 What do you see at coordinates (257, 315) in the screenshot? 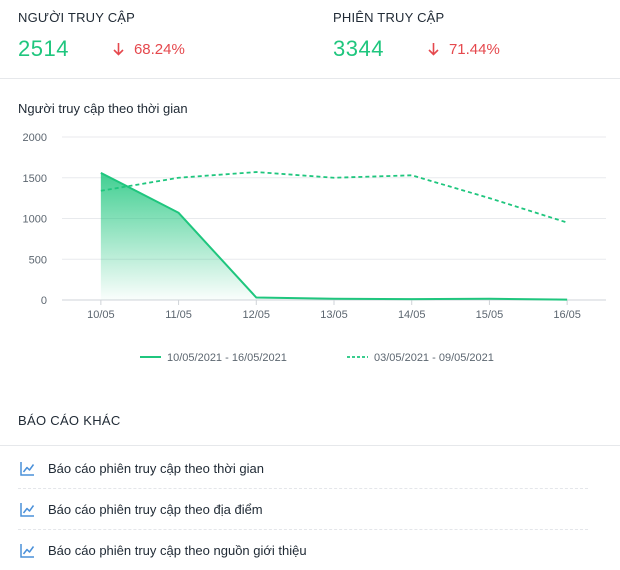
I see `x-tick-label: 12/05` at bounding box center [257, 315].